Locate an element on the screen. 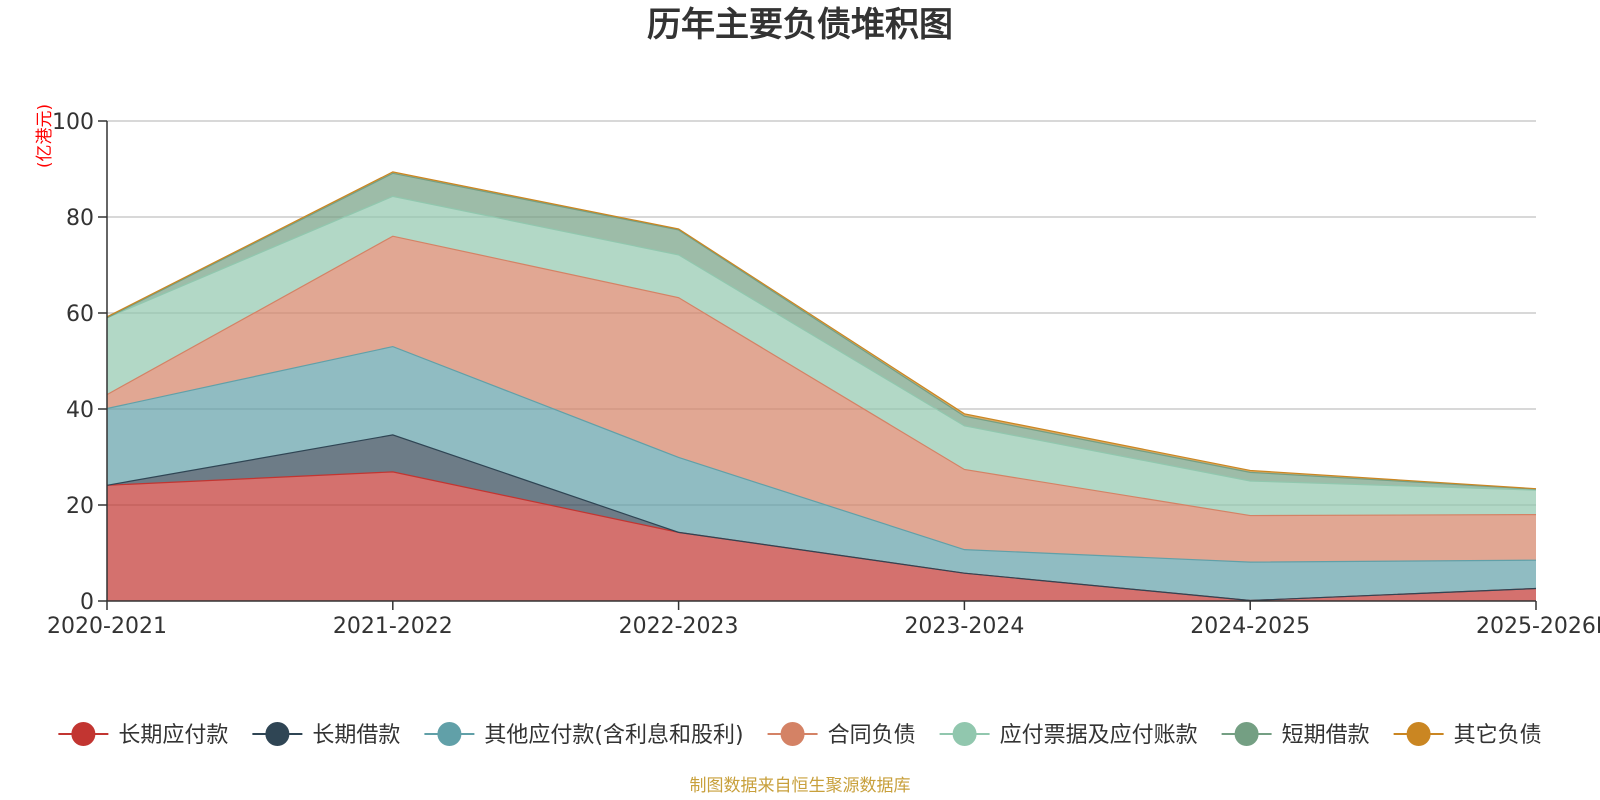 The width and height of the screenshot is (1600, 800). x-tick-label: 2023-2024 is located at coordinates (964, 626).